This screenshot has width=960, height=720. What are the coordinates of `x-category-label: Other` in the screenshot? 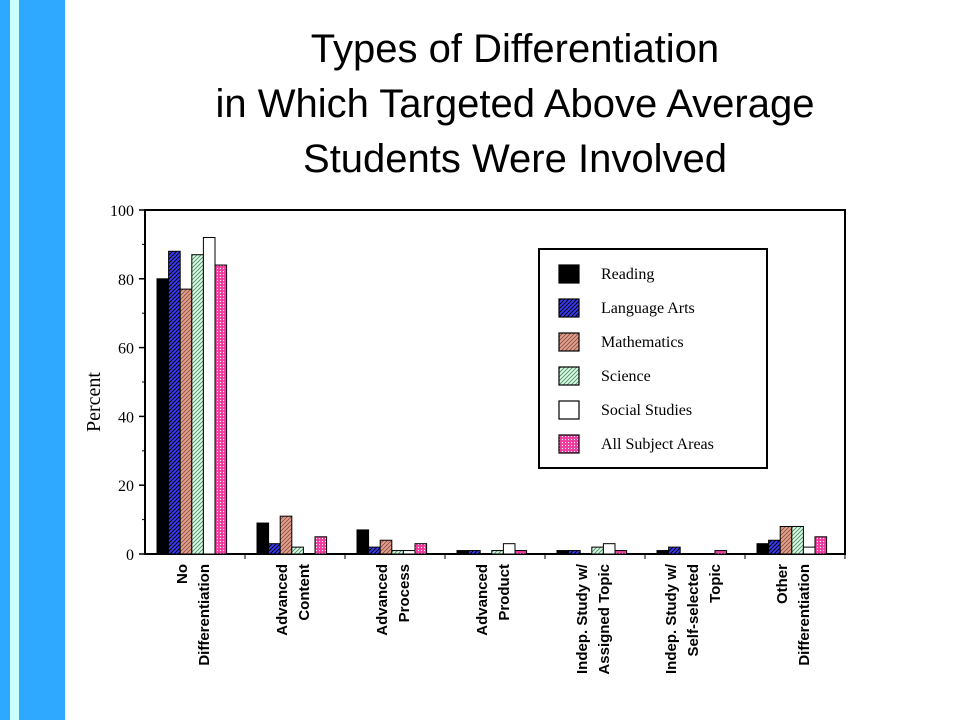 It's located at (782, 584).